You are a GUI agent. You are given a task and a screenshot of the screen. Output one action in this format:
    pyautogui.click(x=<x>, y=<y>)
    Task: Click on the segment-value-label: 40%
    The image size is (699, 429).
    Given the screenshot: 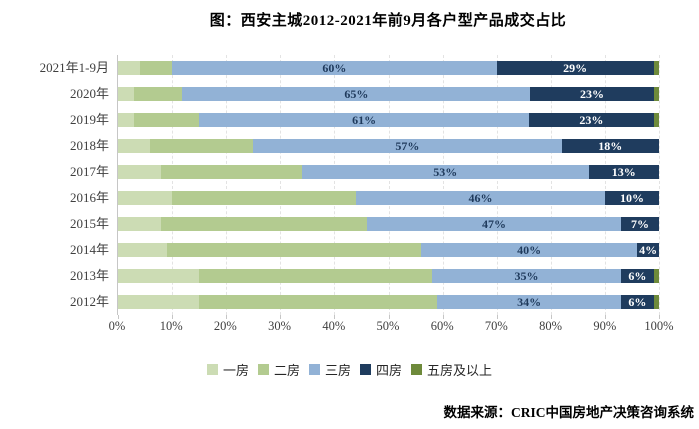 What is the action you would take?
    pyautogui.click(x=529, y=250)
    